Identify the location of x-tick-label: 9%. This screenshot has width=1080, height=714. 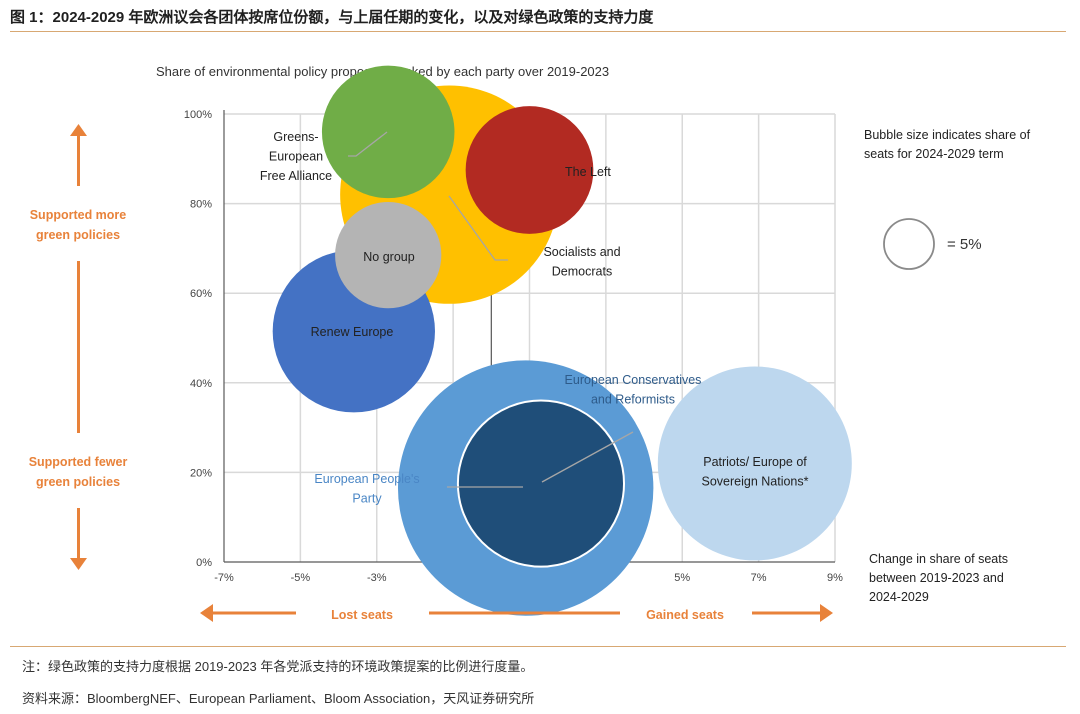
(835, 578).